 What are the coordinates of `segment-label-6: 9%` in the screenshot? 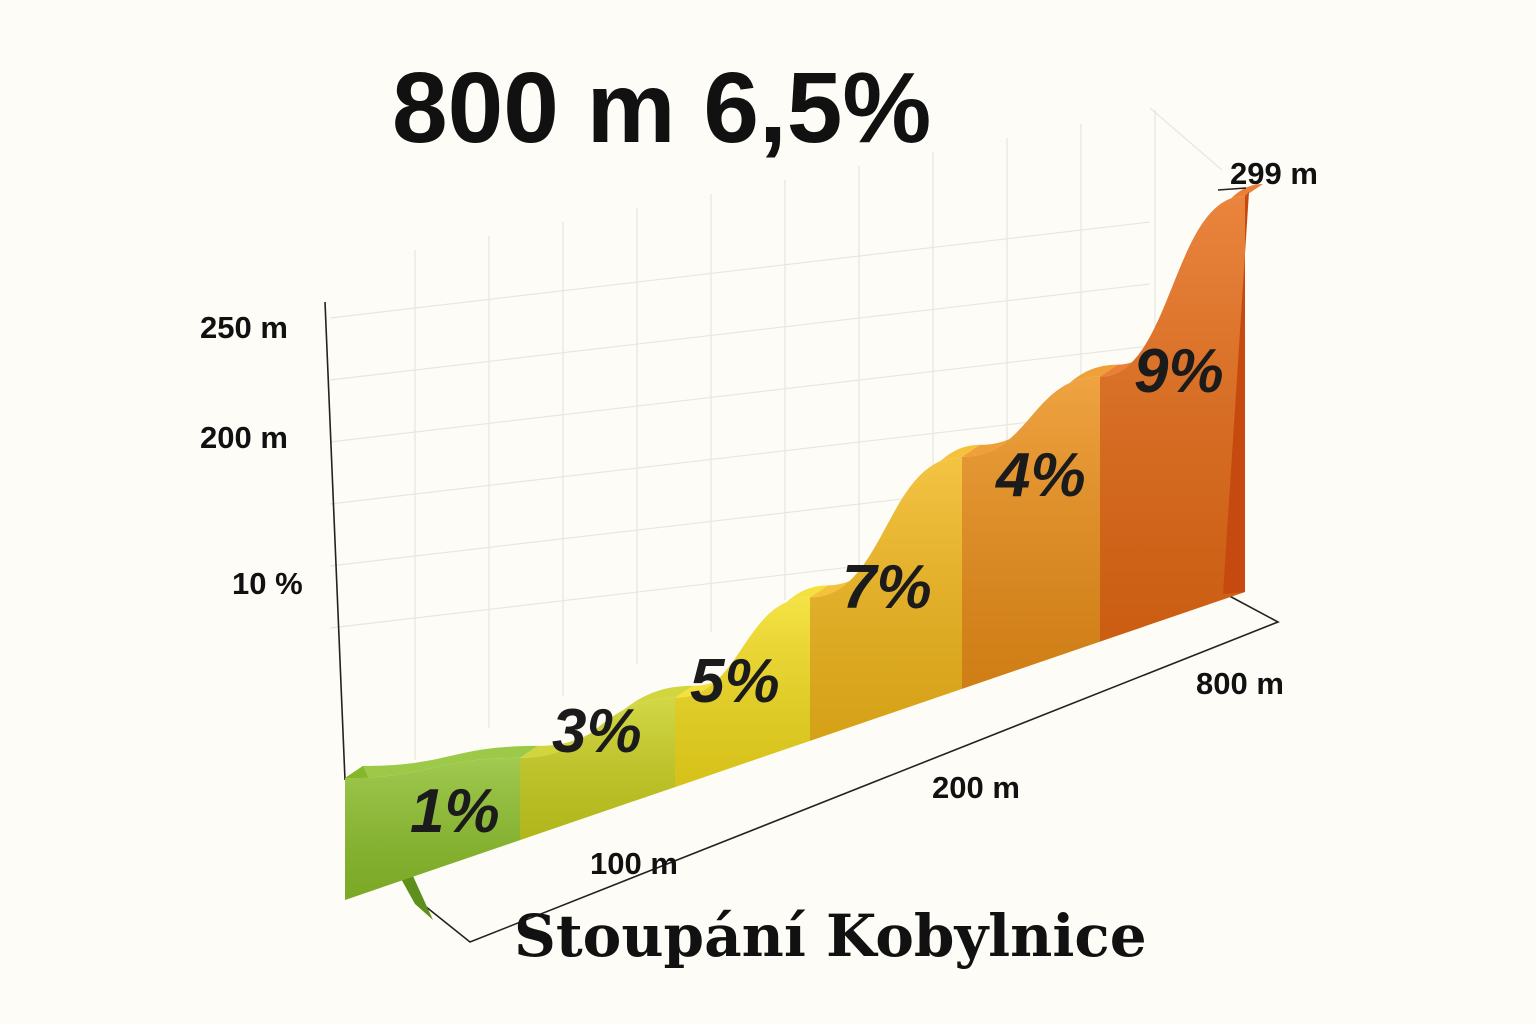 It's located at (1179, 371).